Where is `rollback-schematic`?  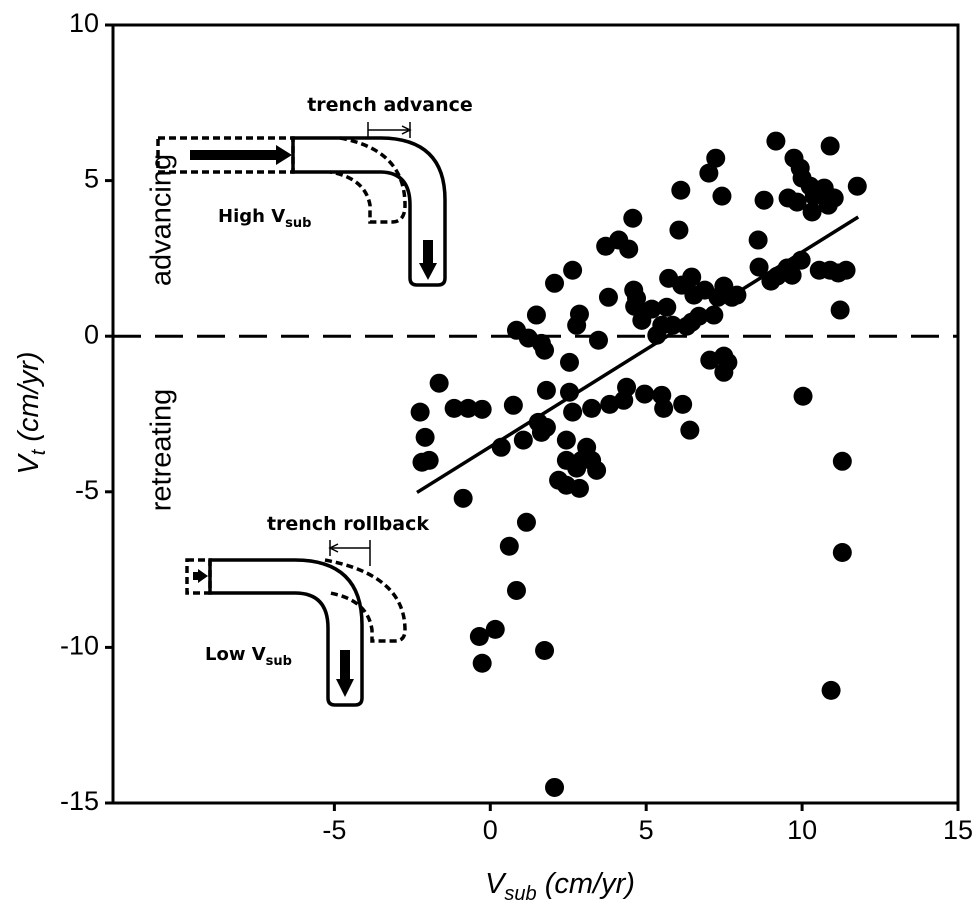 rollback-schematic is located at coordinates (296, 623).